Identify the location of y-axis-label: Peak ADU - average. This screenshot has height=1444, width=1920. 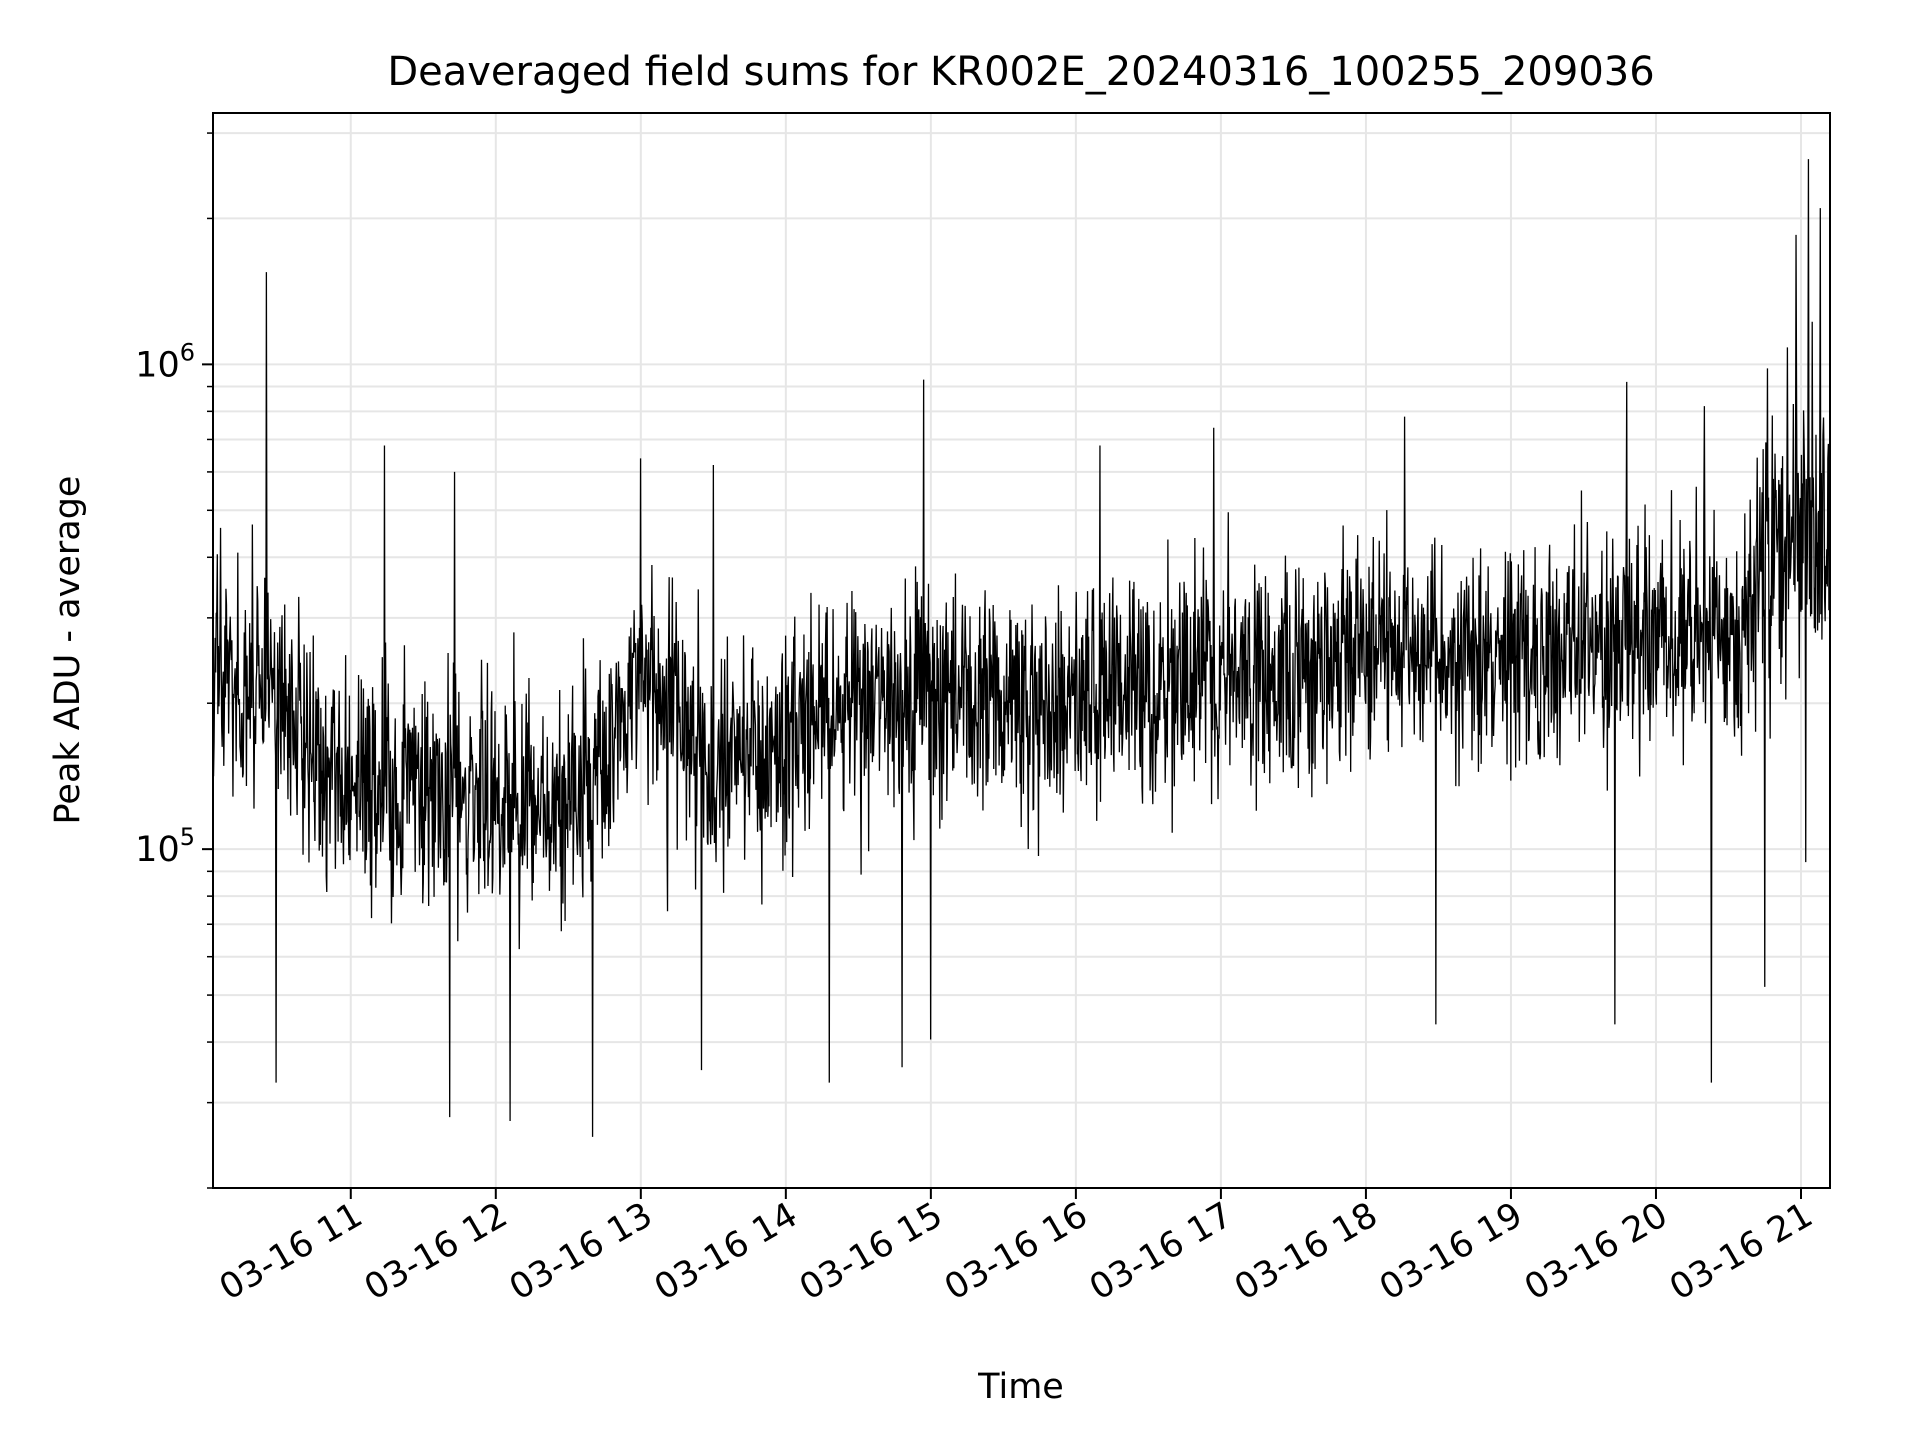
(68, 650).